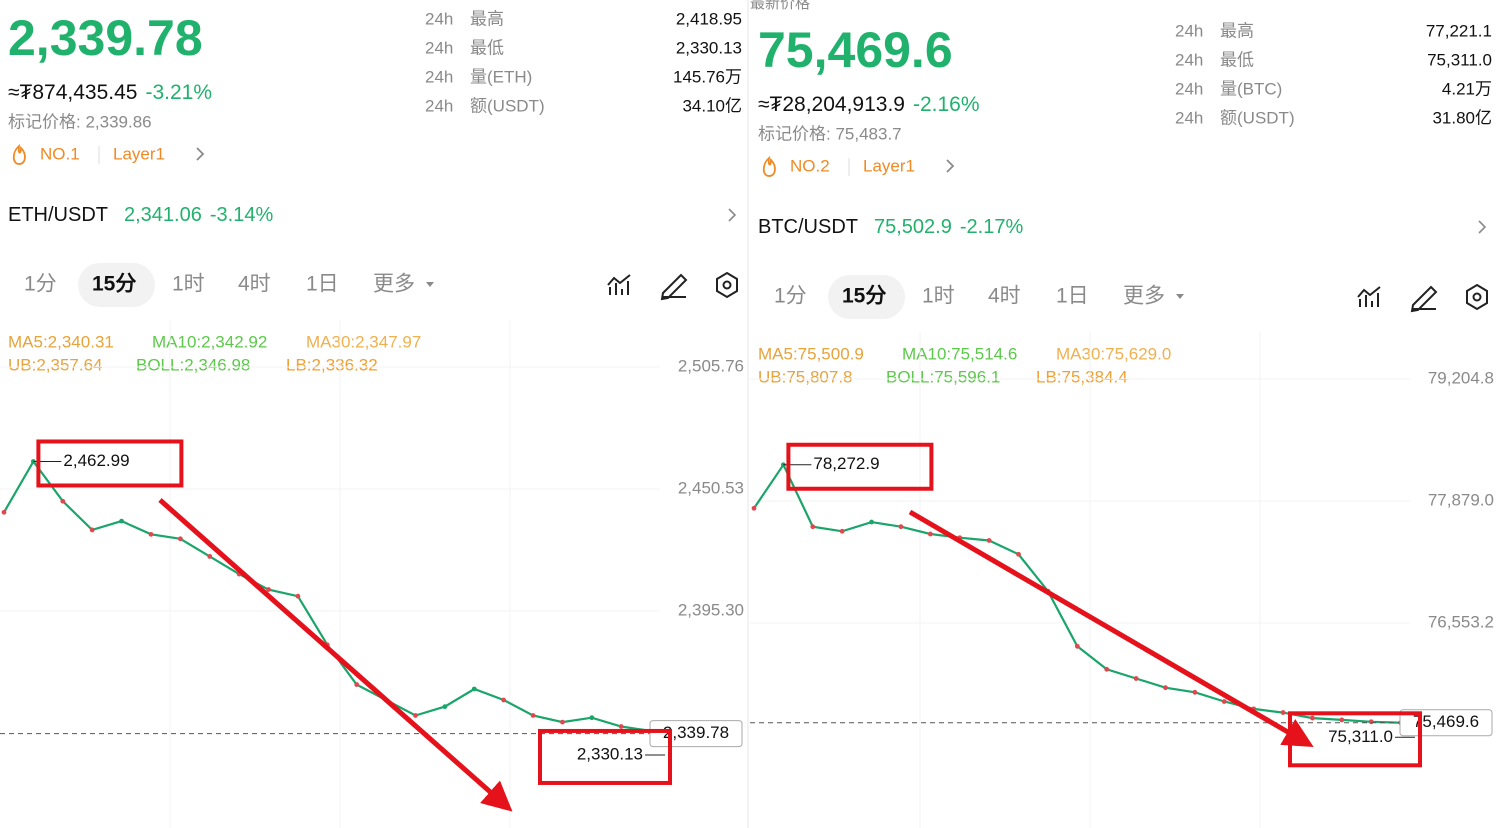  I want to click on y-tick-label: 2,395.30, so click(711, 609).